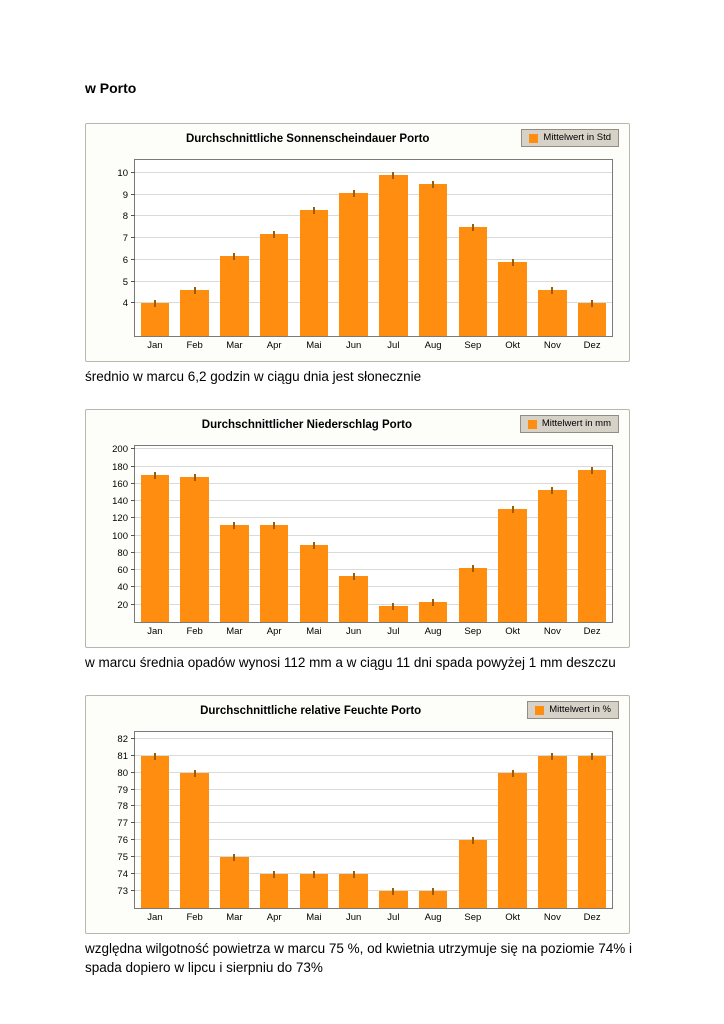 The height and width of the screenshot is (1024, 724). What do you see at coordinates (353, 632) in the screenshot?
I see `x-axis-label: Jun` at bounding box center [353, 632].